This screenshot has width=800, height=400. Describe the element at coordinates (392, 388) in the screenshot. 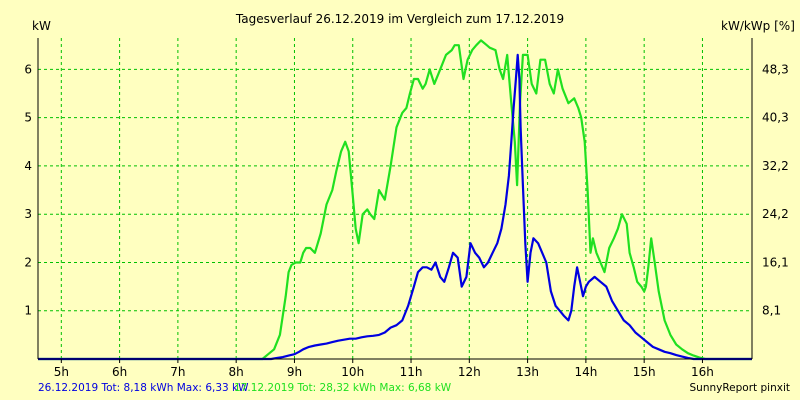

I see `footer-max-label-2: Max:` at that location.